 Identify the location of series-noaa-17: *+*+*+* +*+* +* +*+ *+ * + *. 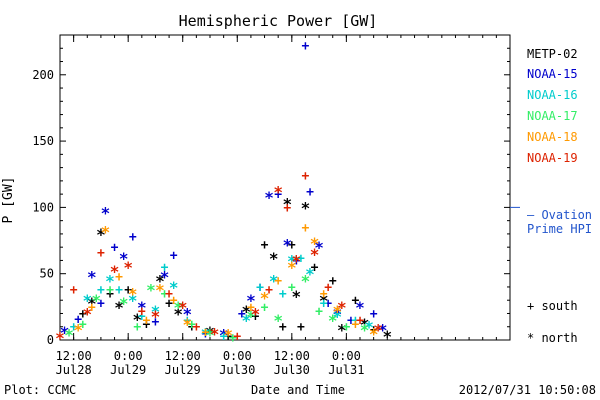
(216, 308).